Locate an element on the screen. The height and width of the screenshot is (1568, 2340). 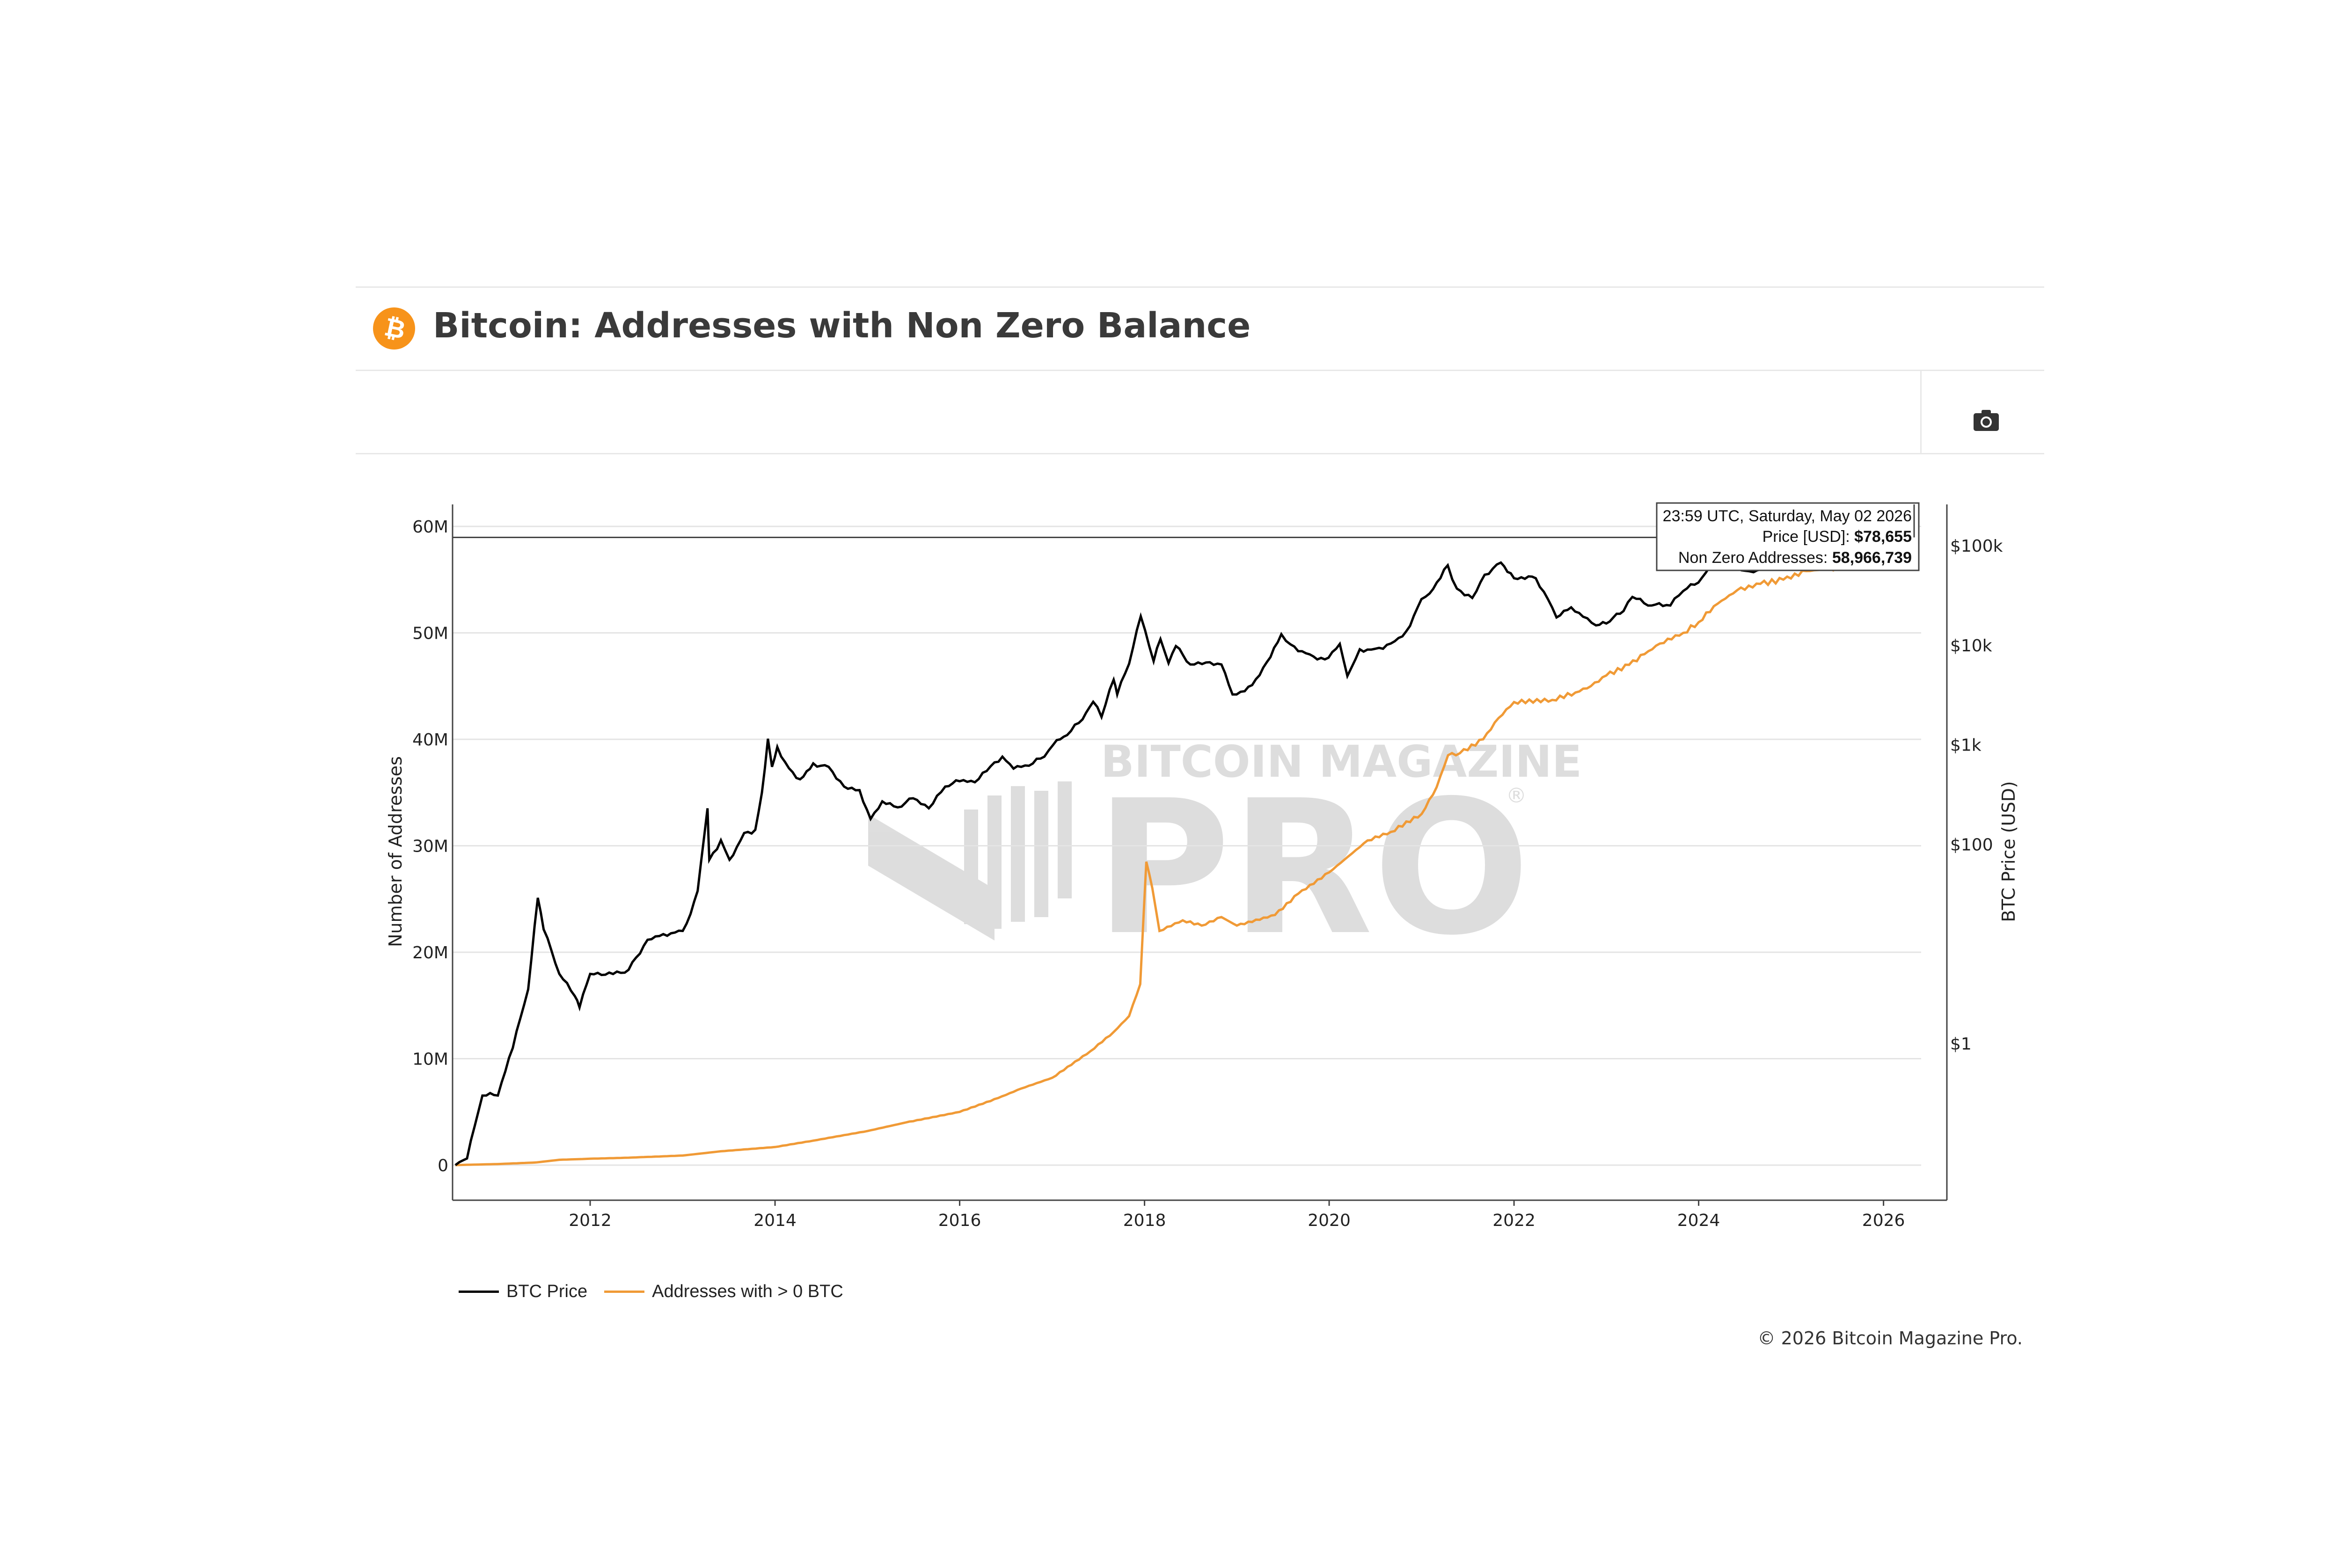
header-bottom-divider is located at coordinates (1200, 370).